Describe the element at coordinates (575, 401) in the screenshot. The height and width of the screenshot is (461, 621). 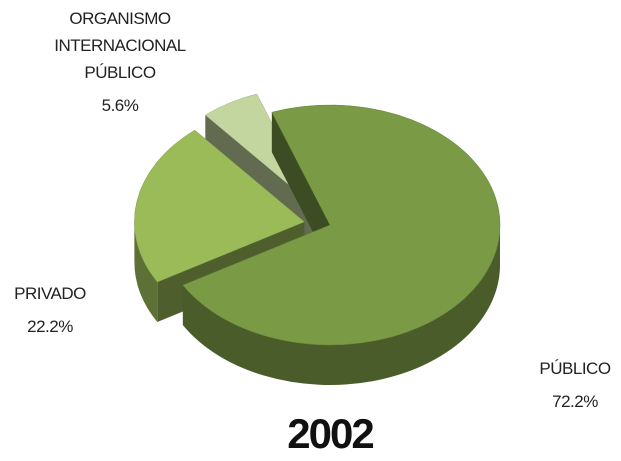
I see `value-label: 72.2%` at that location.